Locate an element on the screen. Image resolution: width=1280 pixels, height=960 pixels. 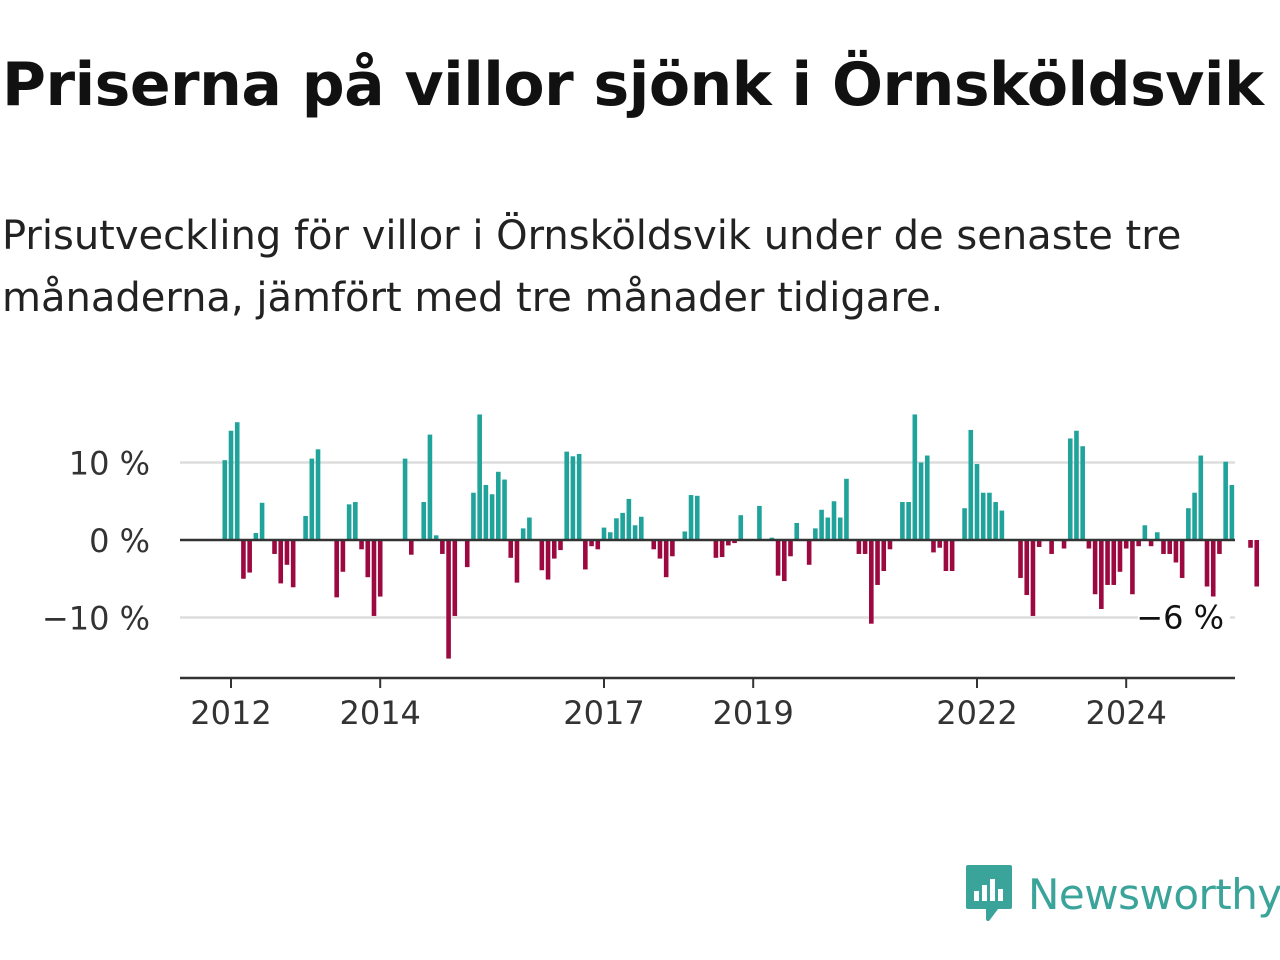
x-tick-label: 2024 is located at coordinates (1125, 713).